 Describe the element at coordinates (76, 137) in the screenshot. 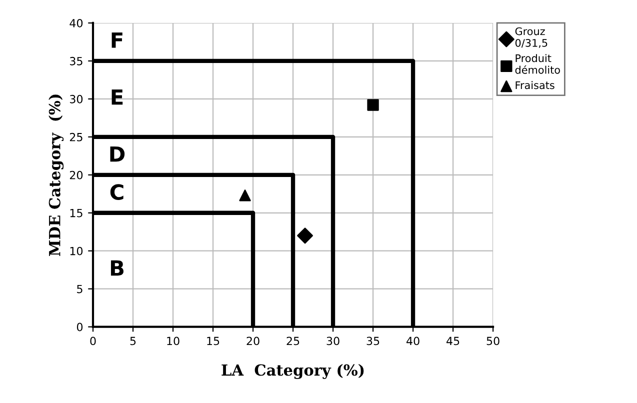

I see `y-tick-label: 25` at that location.